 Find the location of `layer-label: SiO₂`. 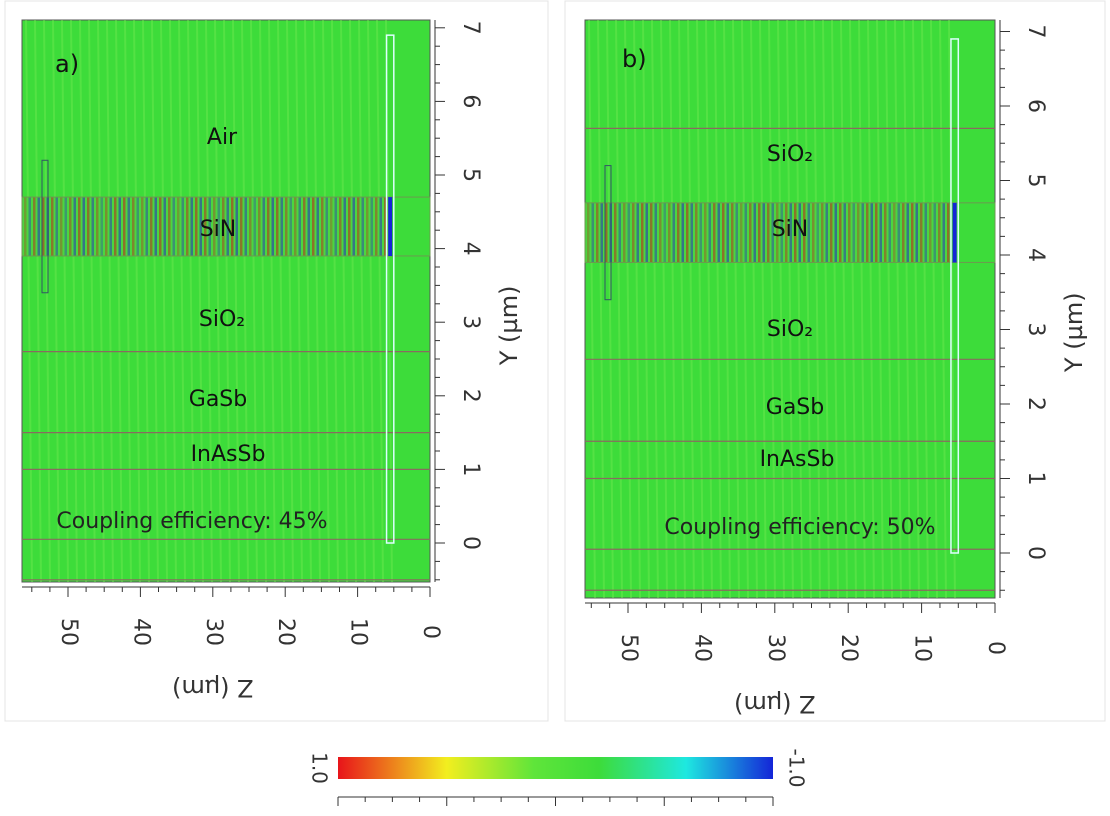

layer-label: SiO₂ is located at coordinates (790, 329).